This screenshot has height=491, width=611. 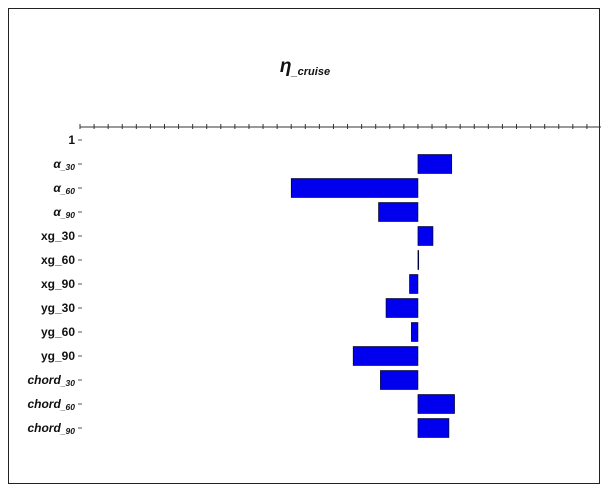 I want to click on category-label: xg_30, so click(x=58, y=236).